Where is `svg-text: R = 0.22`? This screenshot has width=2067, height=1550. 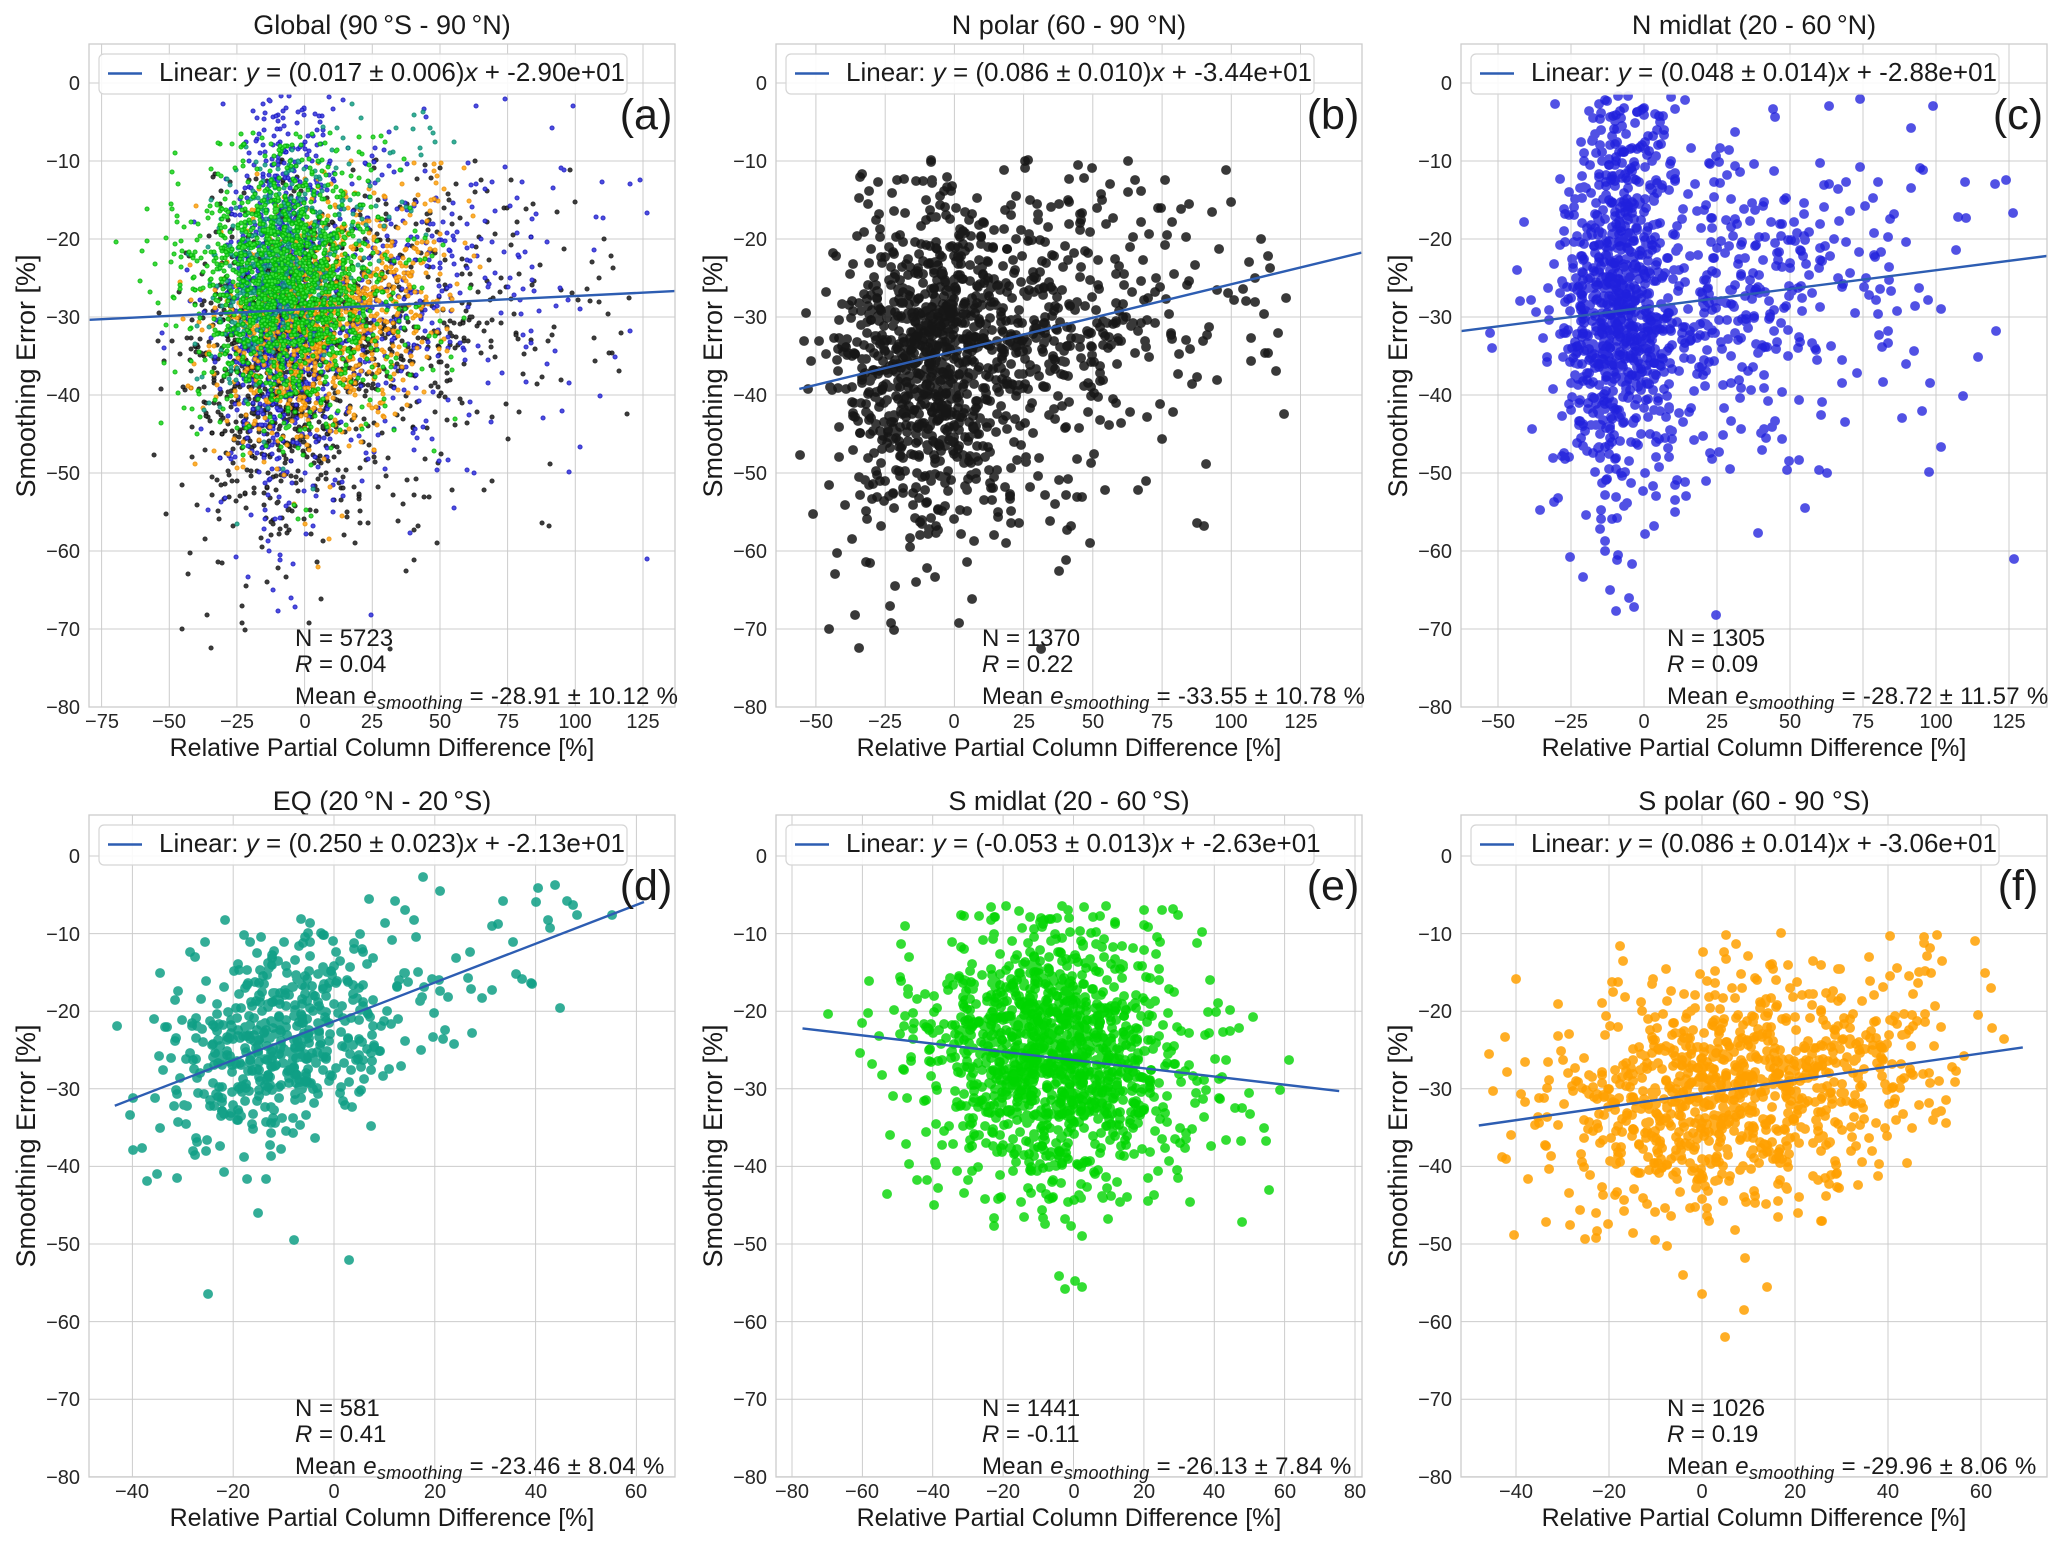 svg-text: R = 0.22 is located at coordinates (1027, 664).